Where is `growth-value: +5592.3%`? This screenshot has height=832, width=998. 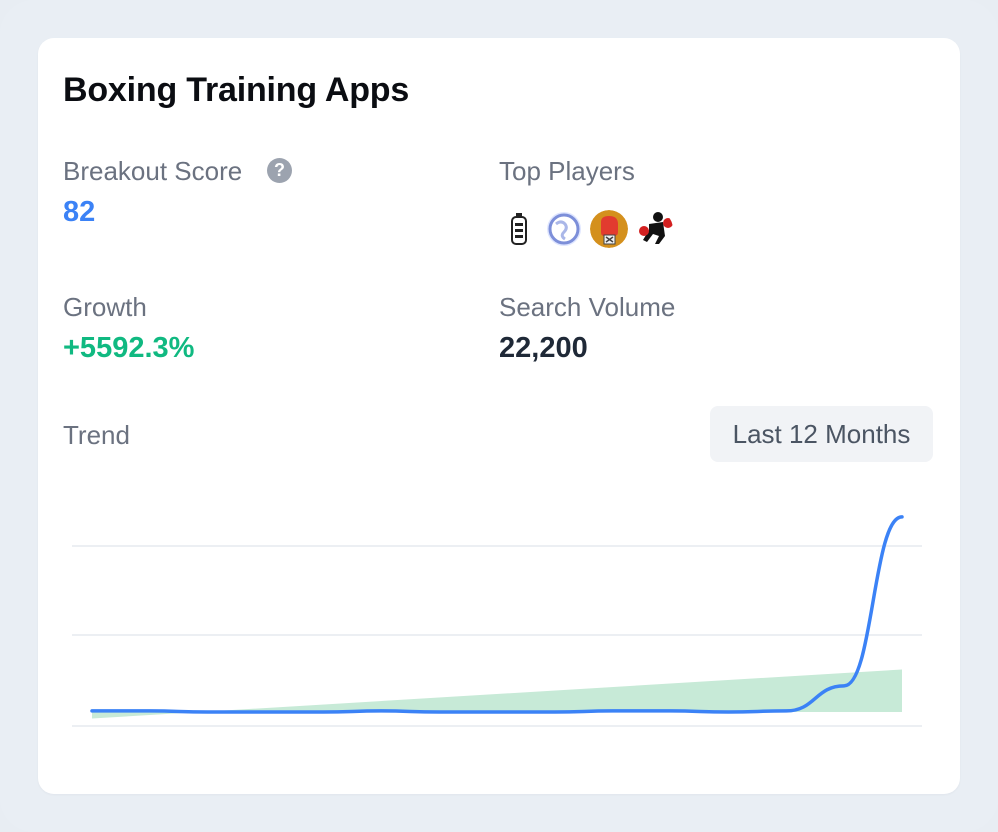 growth-value: +5592.3% is located at coordinates (129, 348).